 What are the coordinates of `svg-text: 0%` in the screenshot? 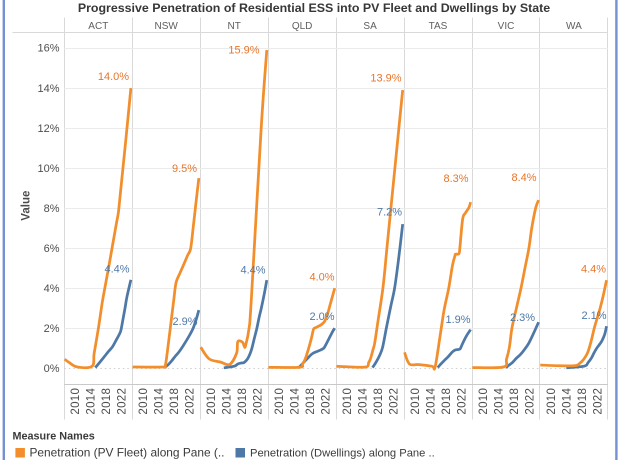 It's located at (52, 369).